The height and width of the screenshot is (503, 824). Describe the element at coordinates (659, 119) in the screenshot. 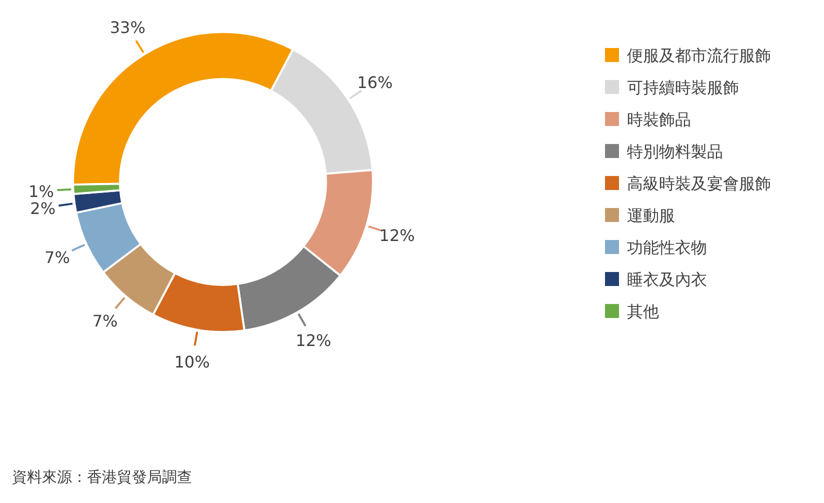

I see `legend-label: 時裝飾品` at that location.